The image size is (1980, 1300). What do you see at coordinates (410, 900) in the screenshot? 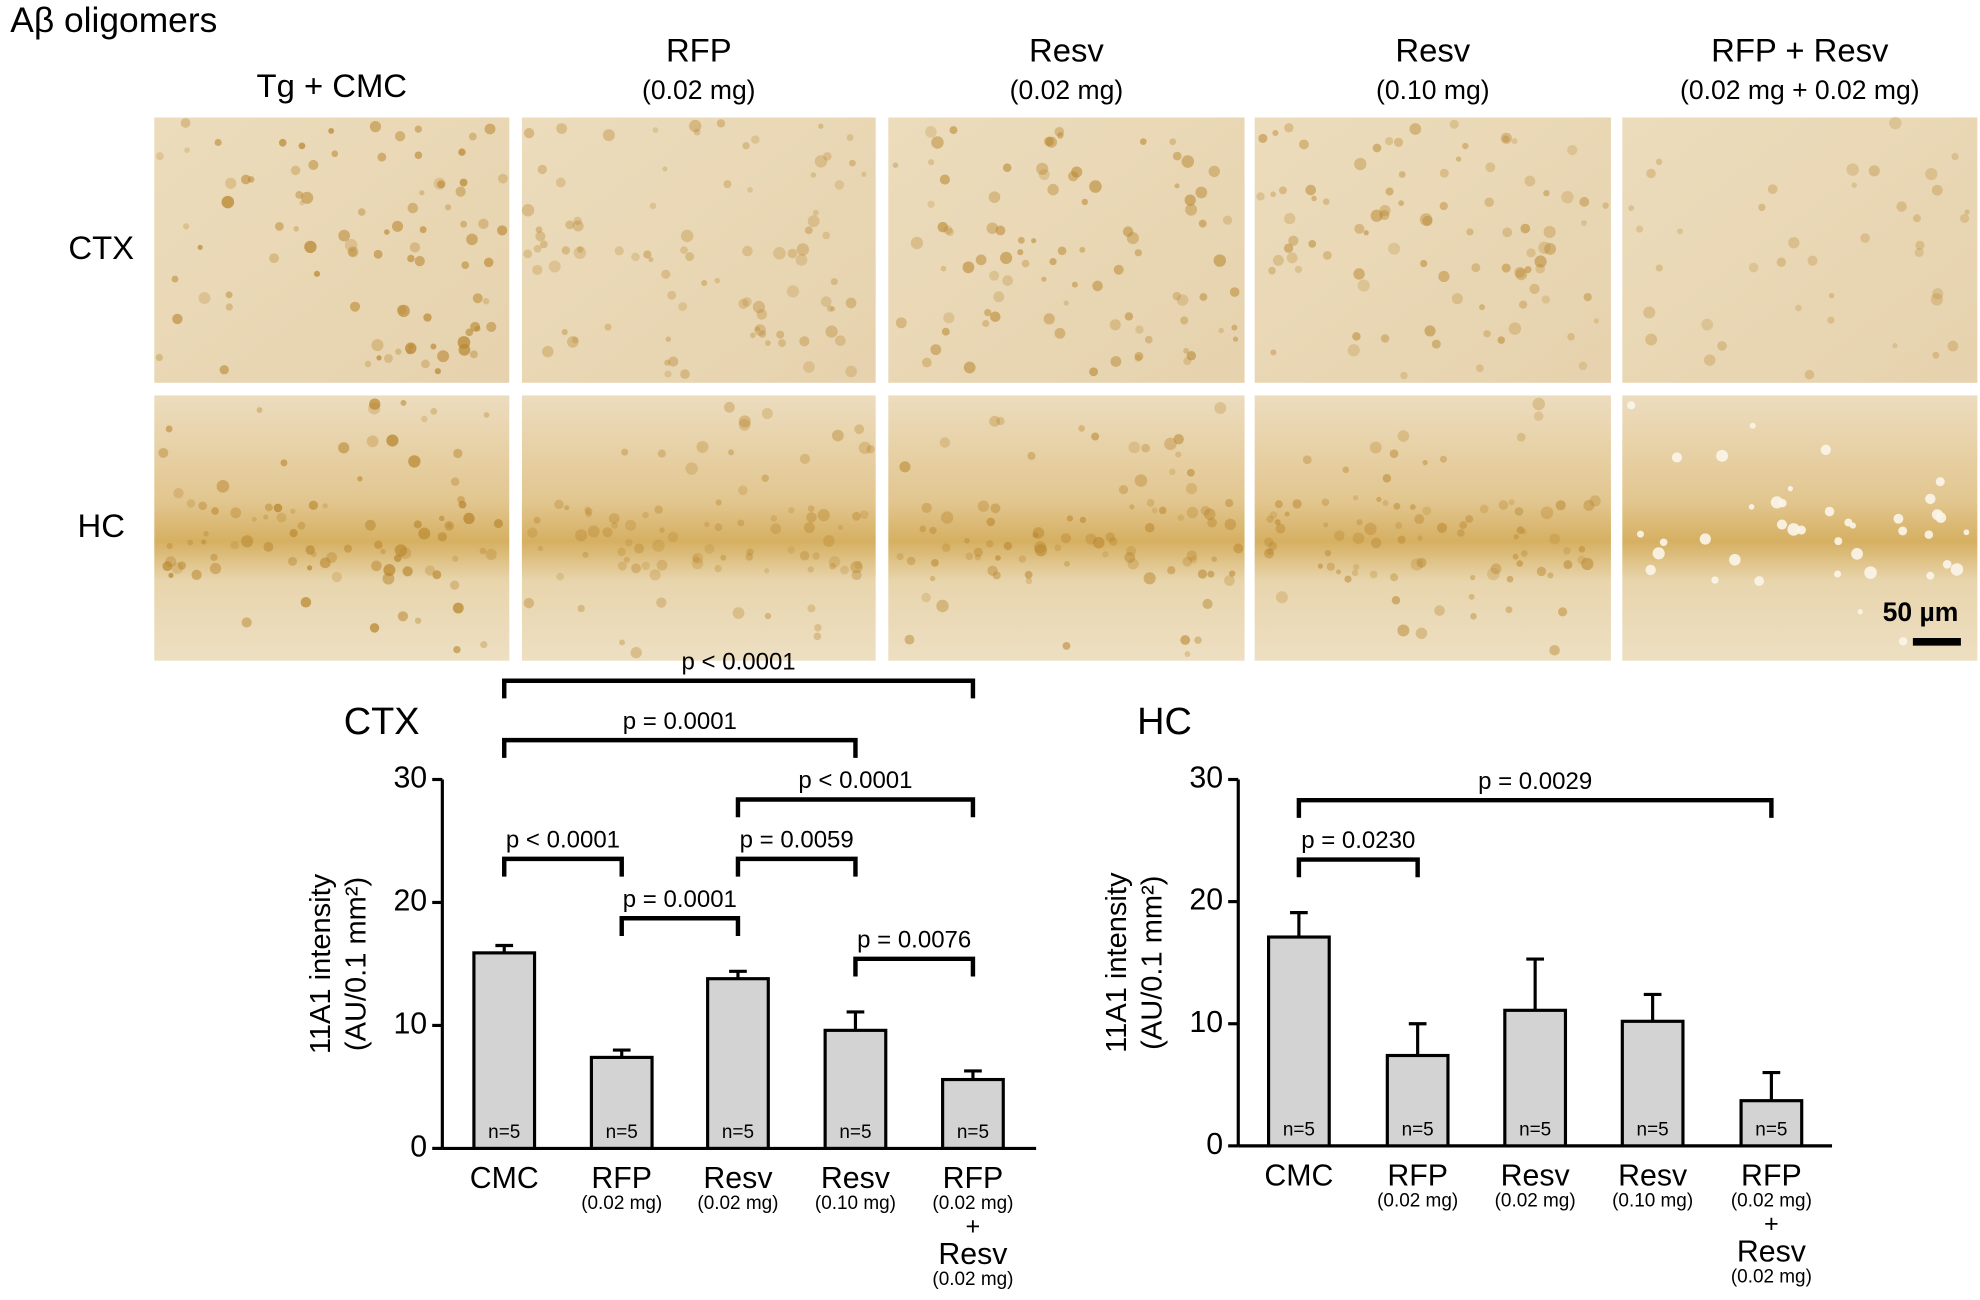
I see `y-tick-label: 20` at bounding box center [410, 900].